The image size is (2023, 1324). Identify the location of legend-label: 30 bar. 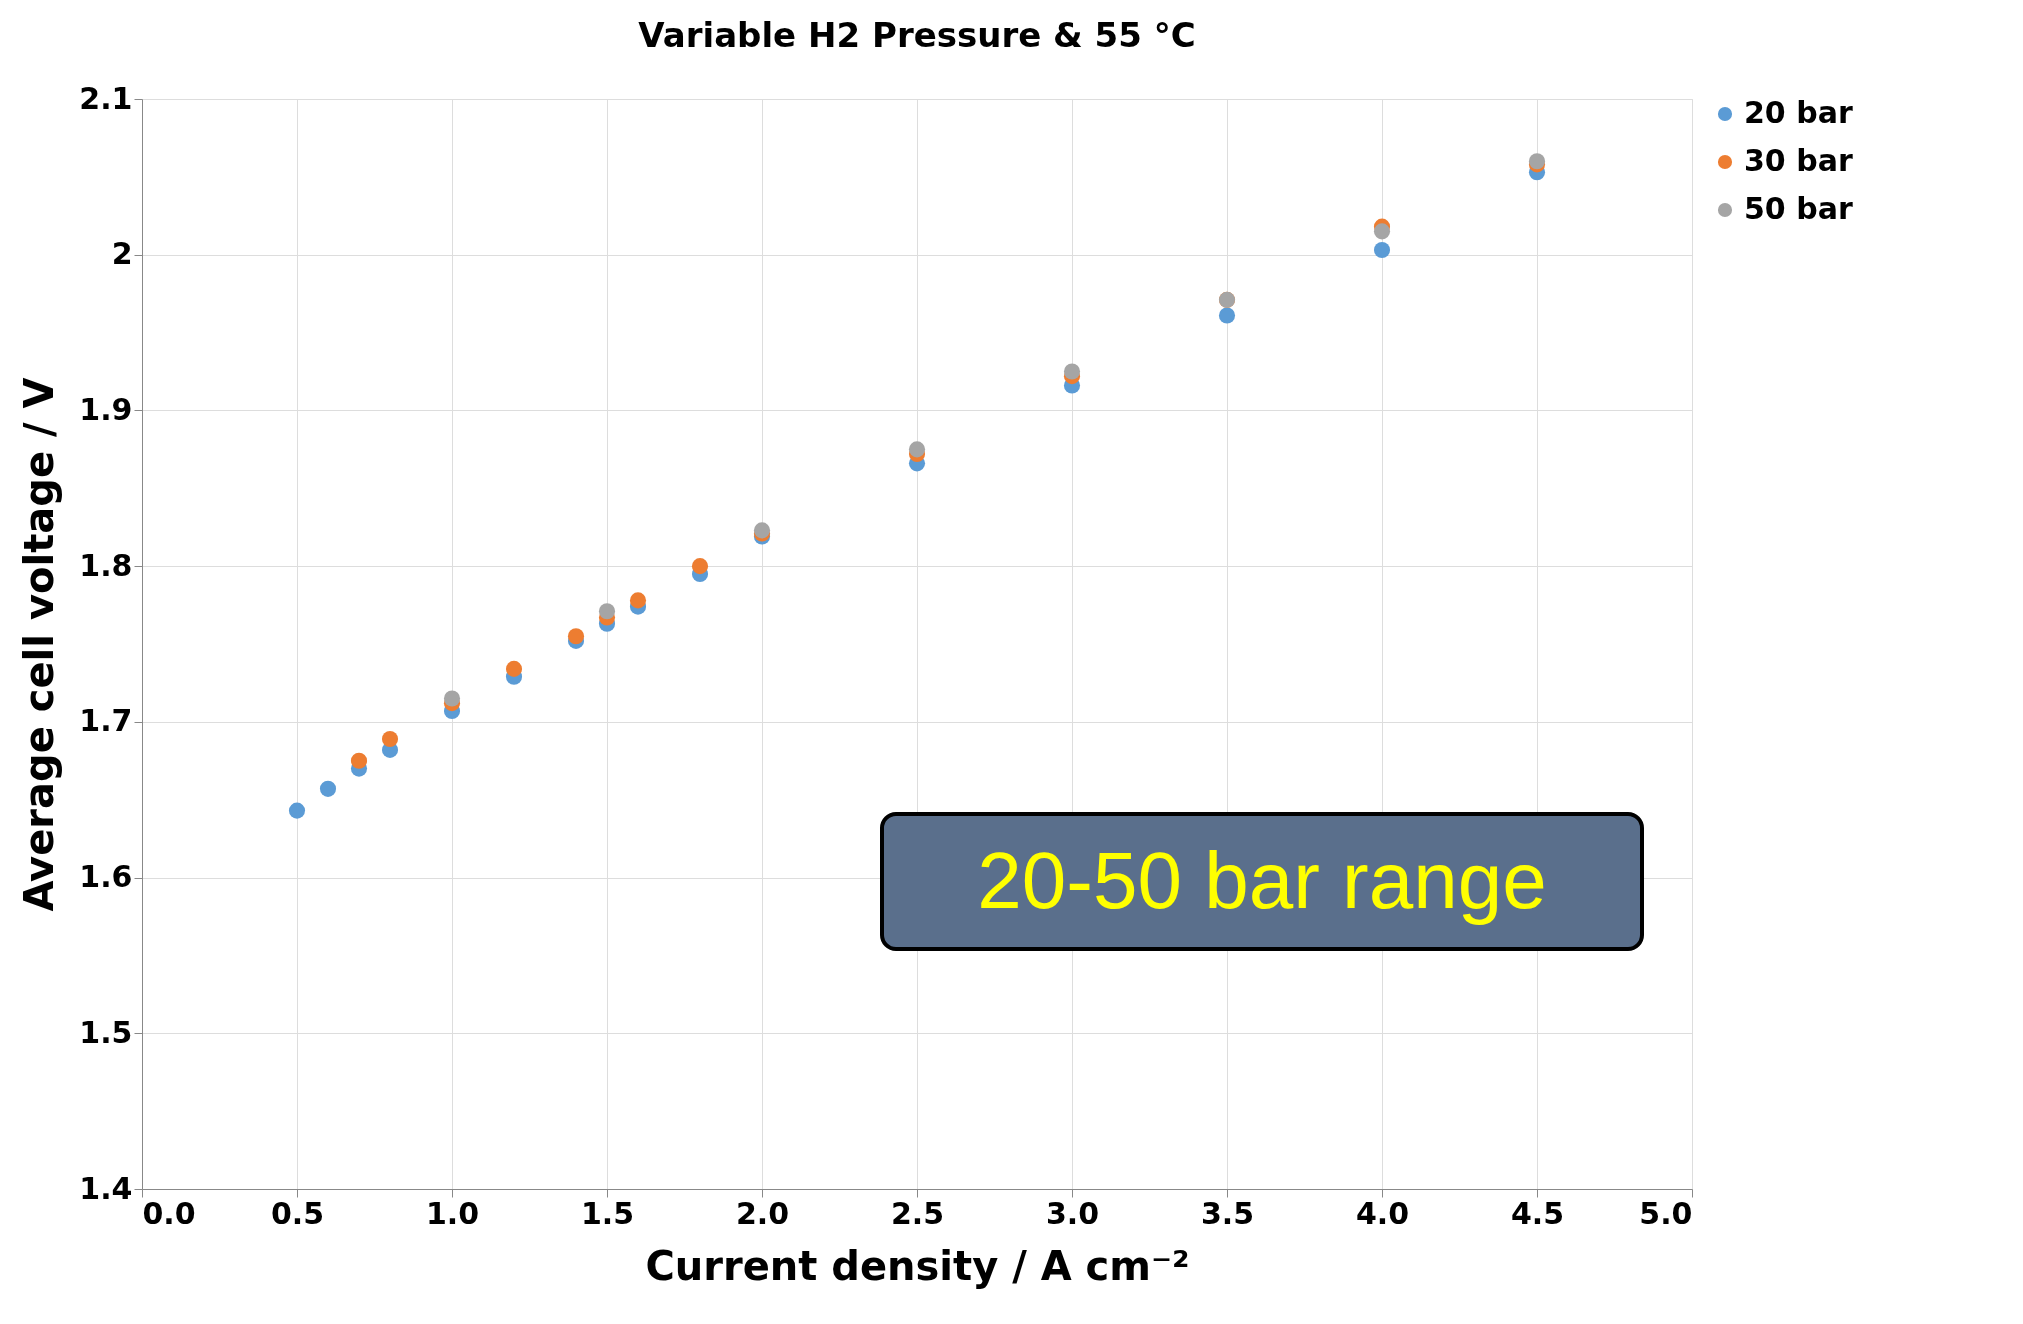
(1798, 160).